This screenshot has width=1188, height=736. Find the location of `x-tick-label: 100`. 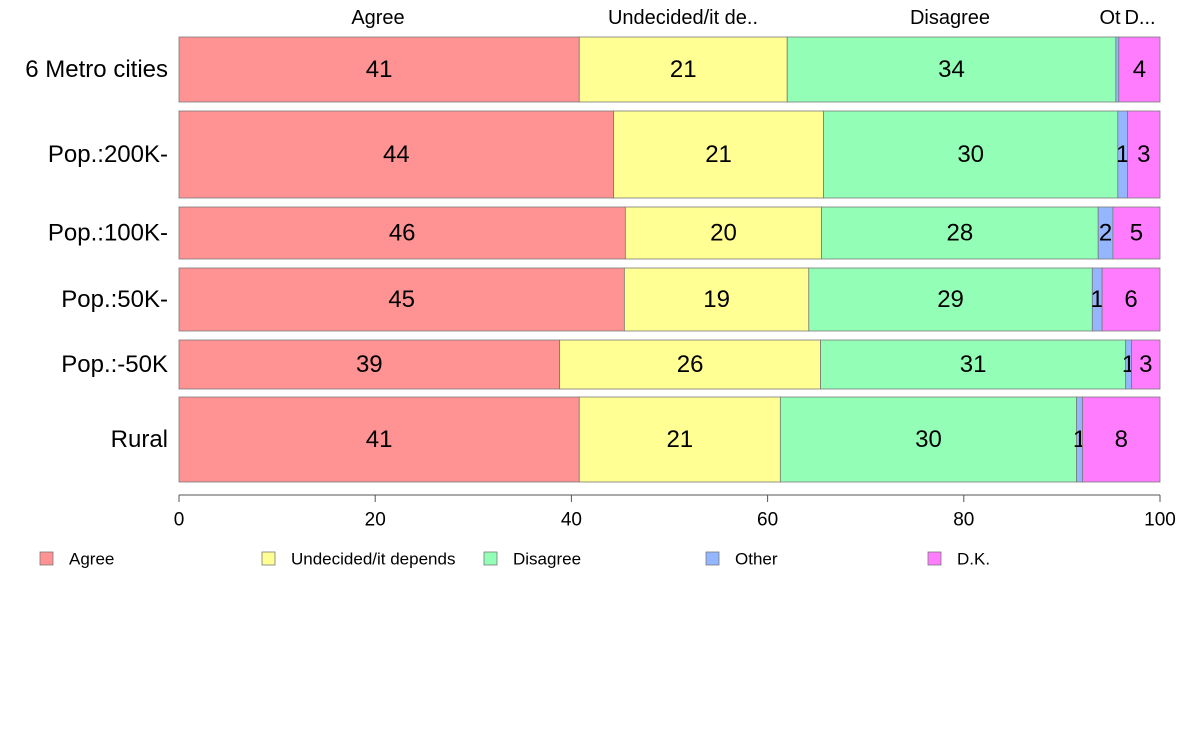

x-tick-label: 100 is located at coordinates (1160, 520).